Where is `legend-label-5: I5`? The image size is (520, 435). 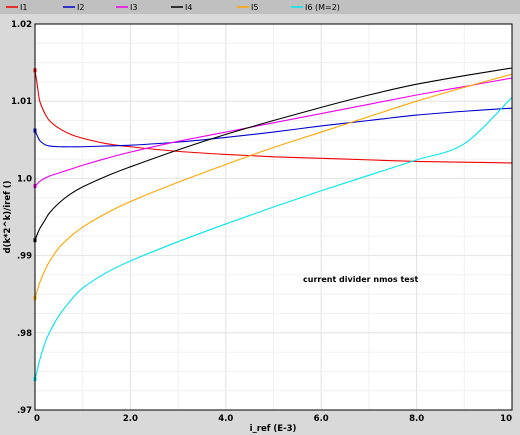
legend-label-5: I5 is located at coordinates (254, 7).